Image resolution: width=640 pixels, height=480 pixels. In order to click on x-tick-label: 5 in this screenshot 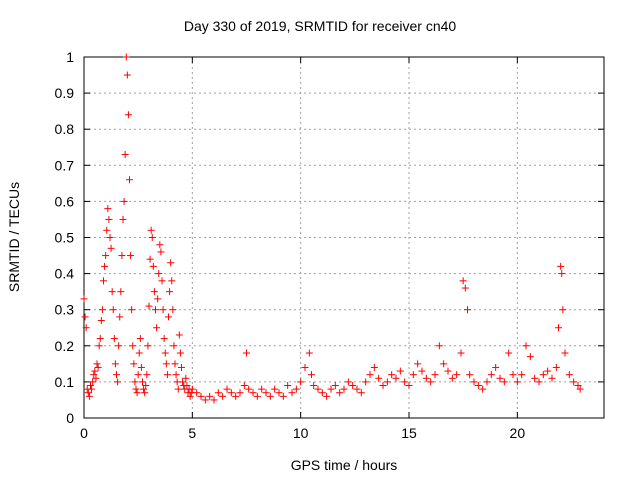, I will do `click(192, 433)`.